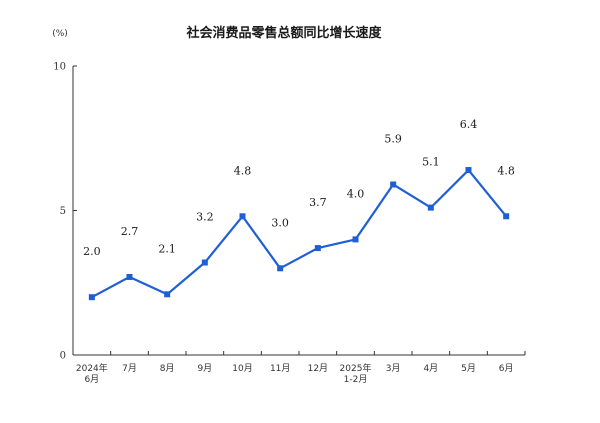  Describe the element at coordinates (356, 193) in the screenshot. I see `data-label-7: 4.0` at that location.